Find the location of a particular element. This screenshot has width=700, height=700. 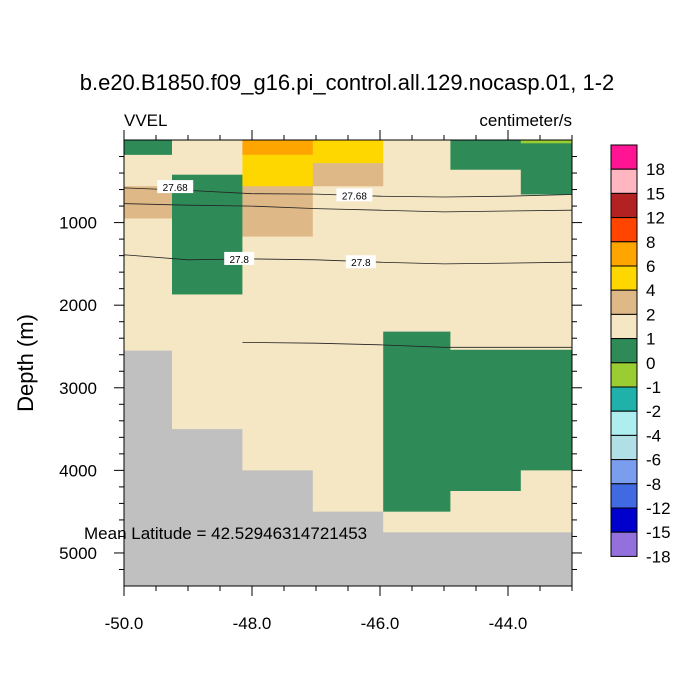

colorbar-label: -8 is located at coordinates (653, 484).